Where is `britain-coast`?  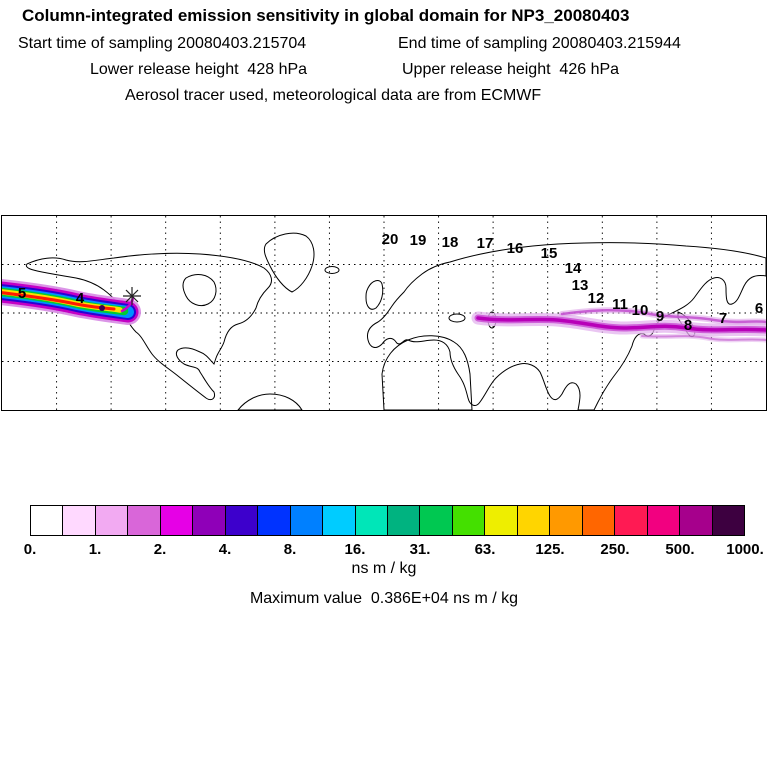 britain-coast is located at coordinates (374, 295).